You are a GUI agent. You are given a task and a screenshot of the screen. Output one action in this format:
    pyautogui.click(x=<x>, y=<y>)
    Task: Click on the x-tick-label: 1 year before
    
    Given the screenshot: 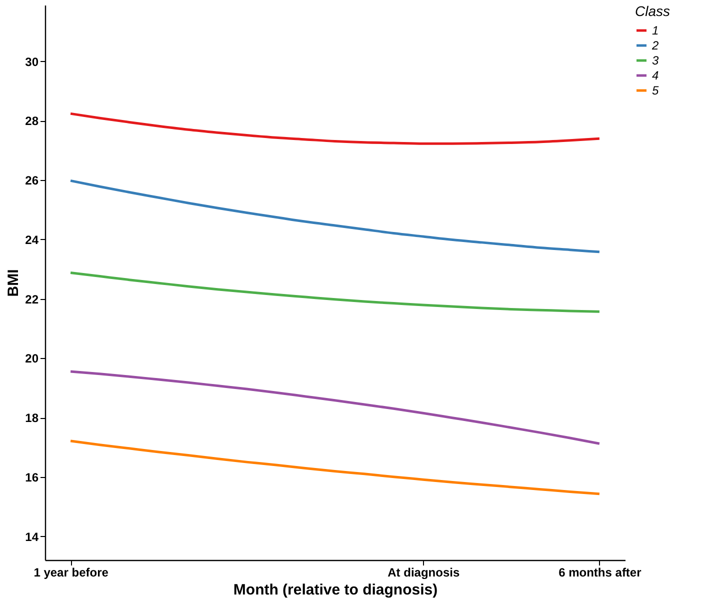 What is the action you would take?
    pyautogui.click(x=71, y=573)
    